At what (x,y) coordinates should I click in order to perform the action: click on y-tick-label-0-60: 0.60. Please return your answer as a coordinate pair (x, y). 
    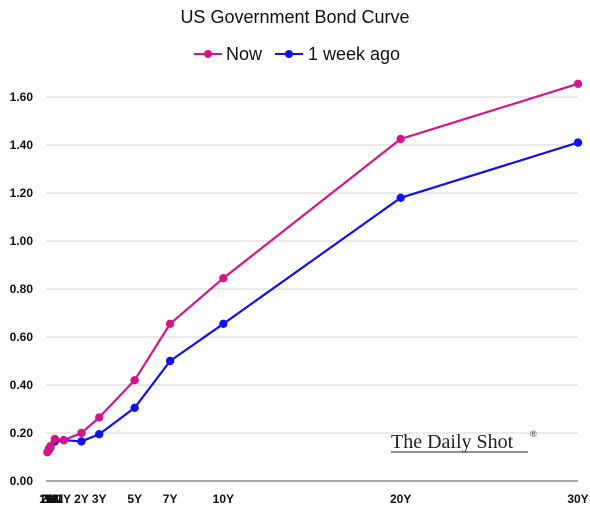
    Looking at the image, I should click on (22, 337).